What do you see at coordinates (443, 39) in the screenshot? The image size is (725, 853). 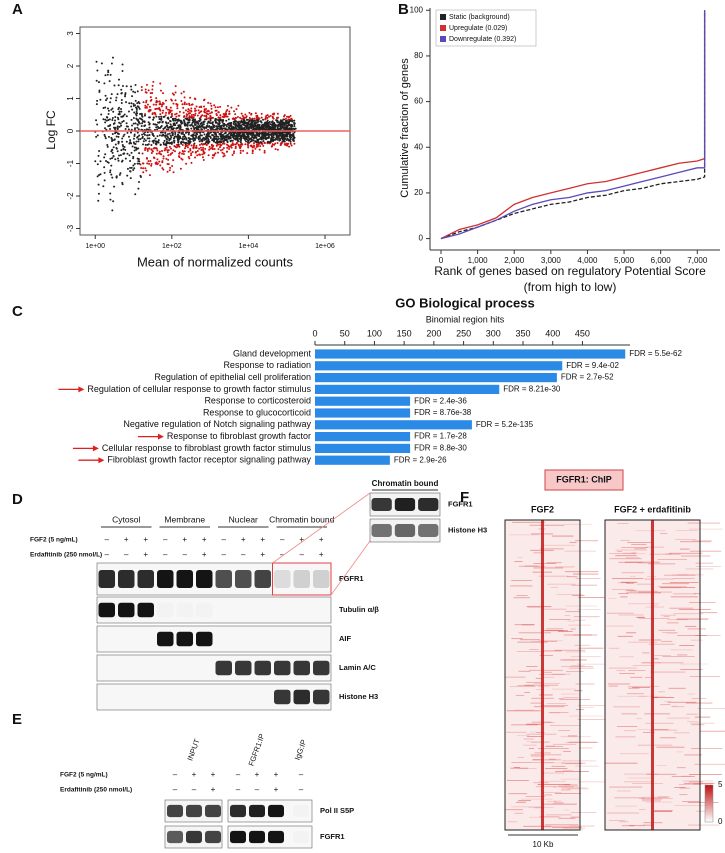 I see `legend-swatch` at bounding box center [443, 39].